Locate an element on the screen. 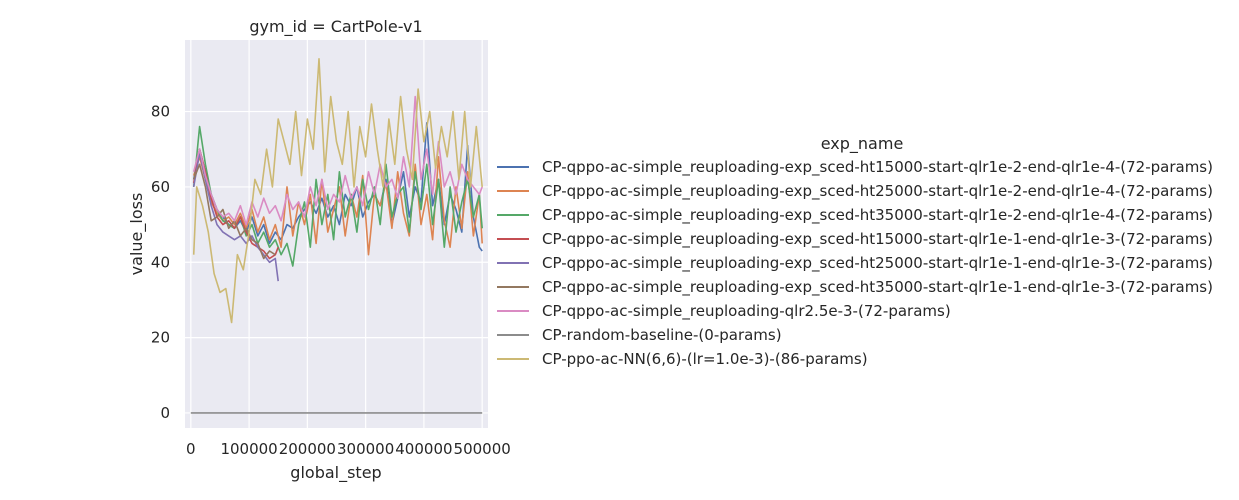 The height and width of the screenshot is (500, 1239). x-tick-label: 400000 is located at coordinates (423, 449).